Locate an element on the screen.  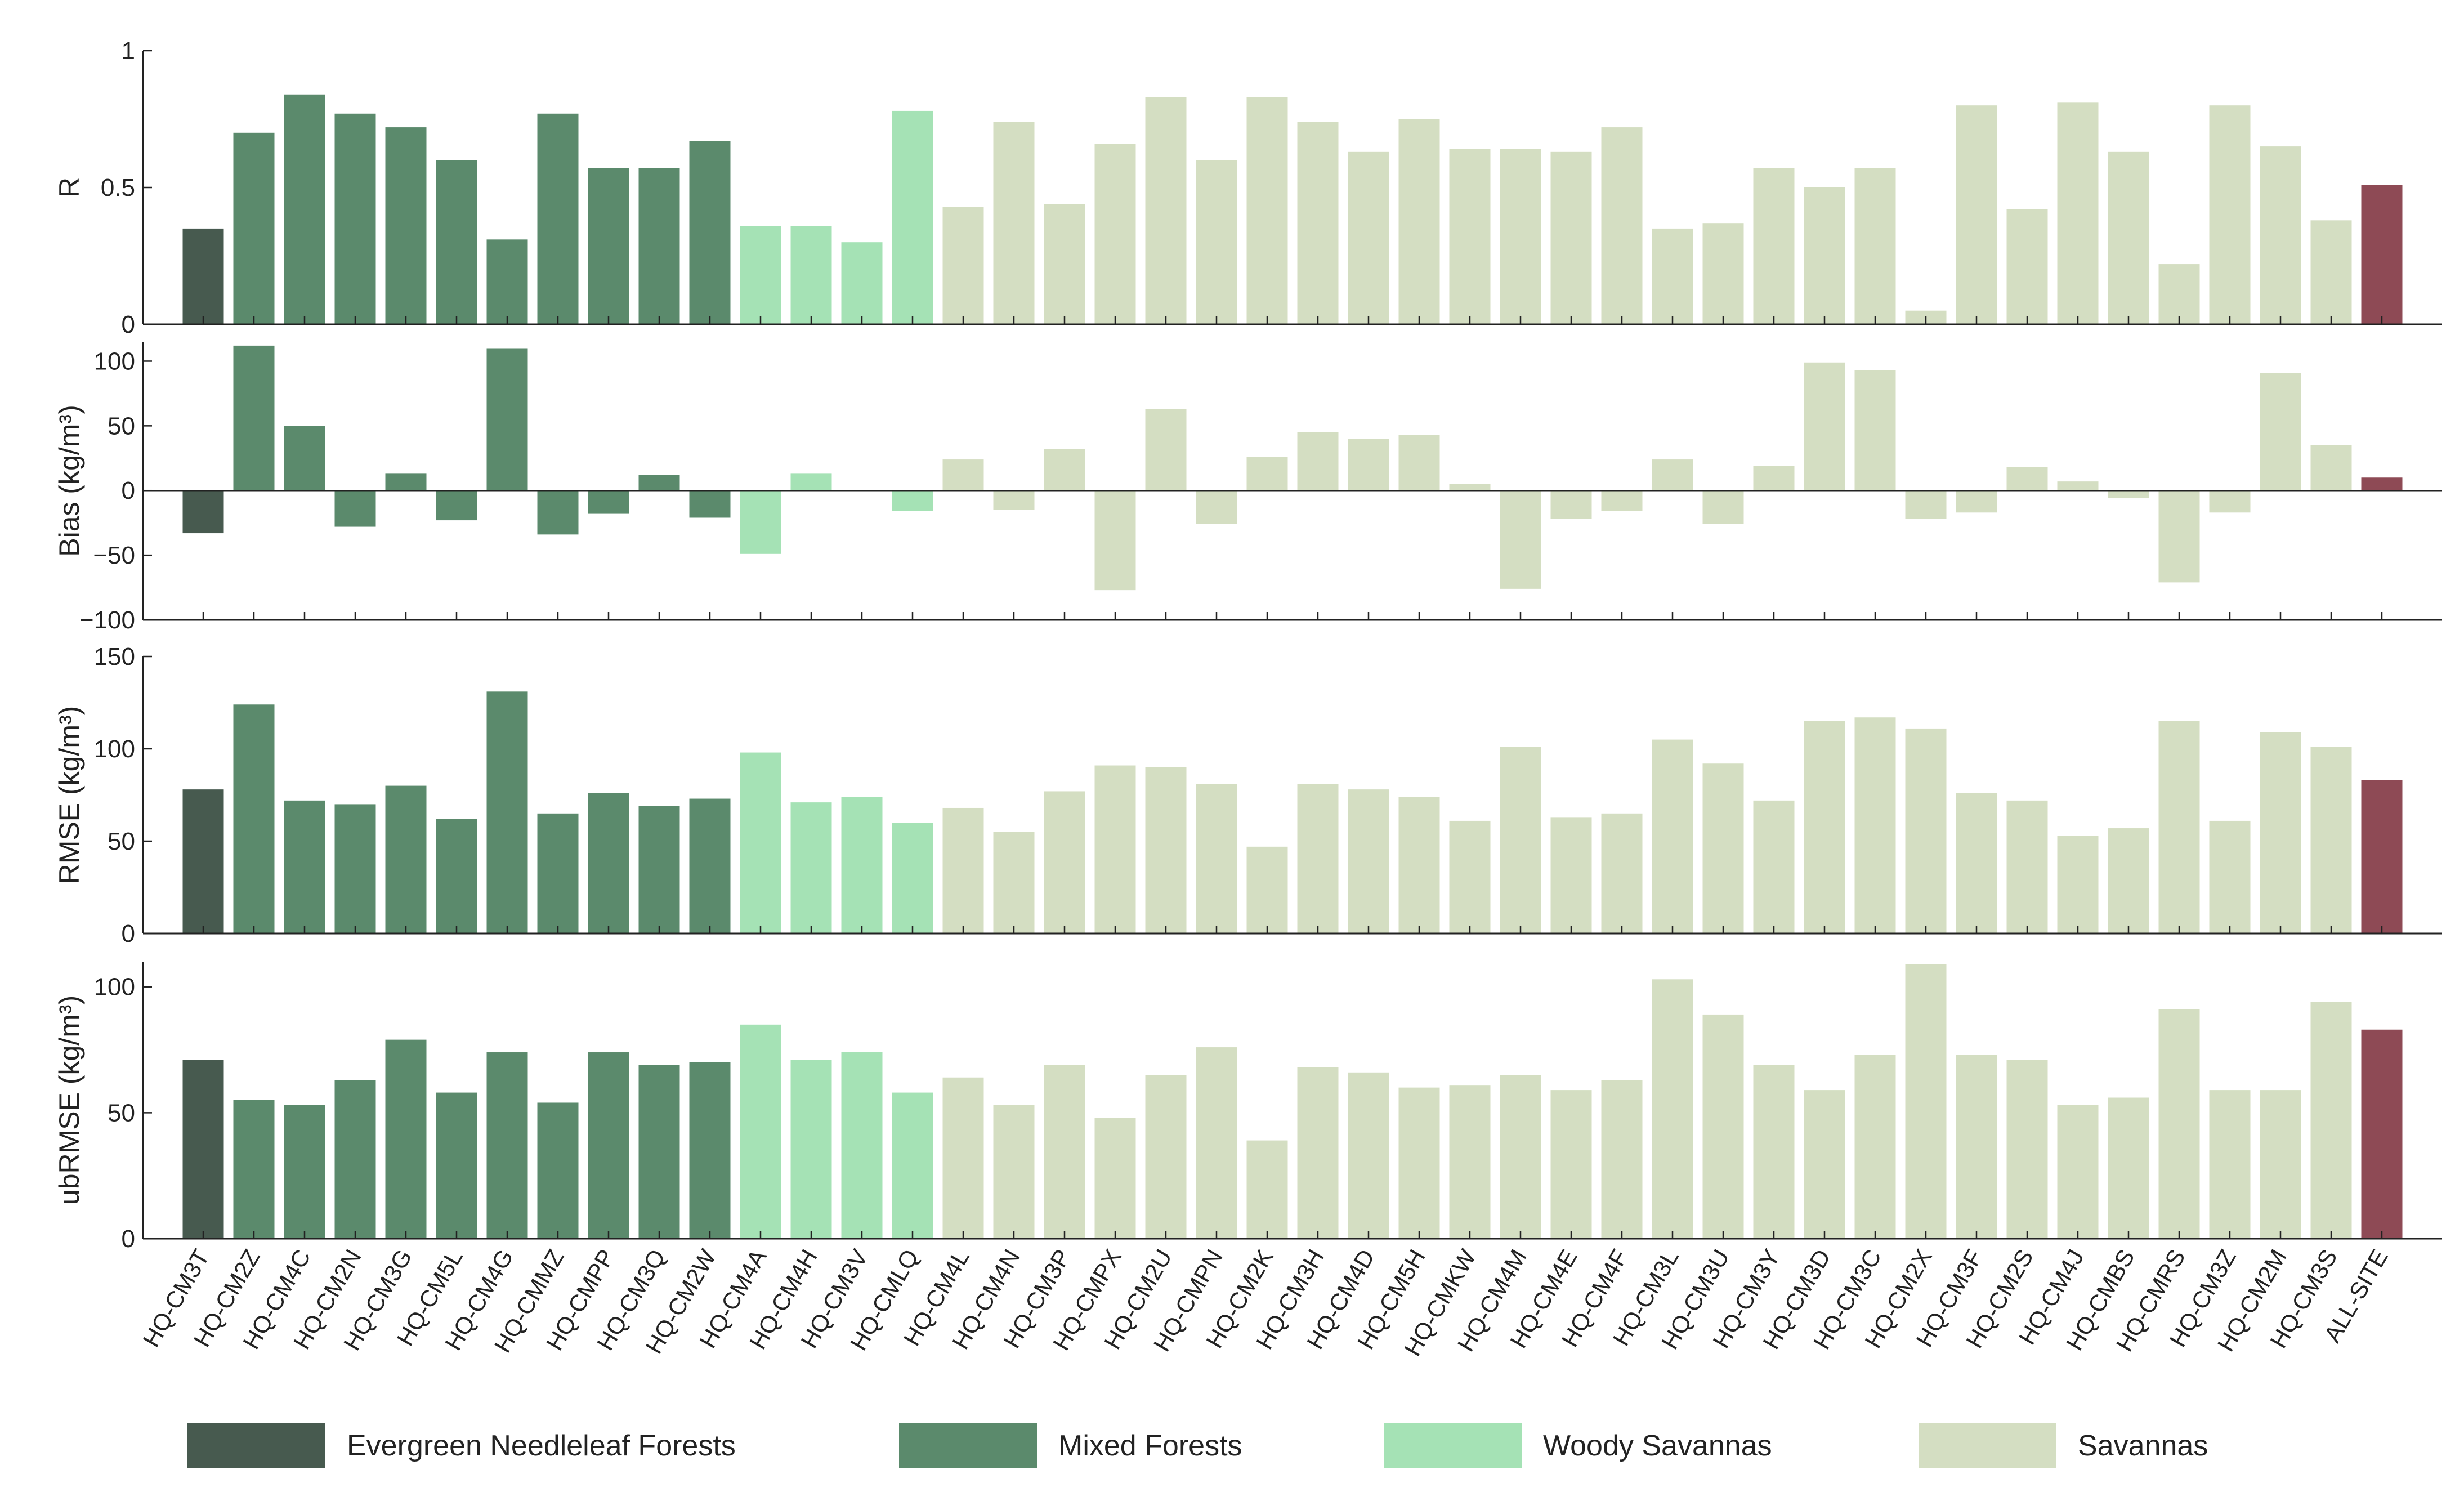
bar-HQ-CM3Z is located at coordinates (2230, 876).